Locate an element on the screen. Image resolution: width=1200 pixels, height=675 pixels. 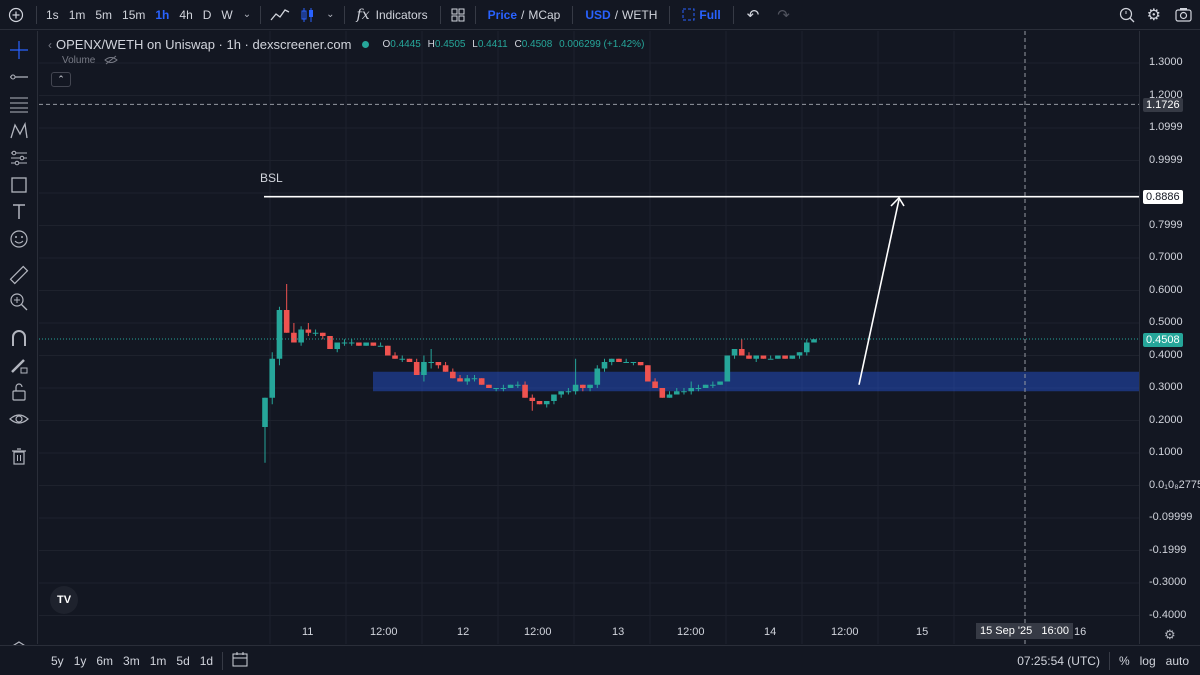
close-label: C is located at coordinates (518, 44).